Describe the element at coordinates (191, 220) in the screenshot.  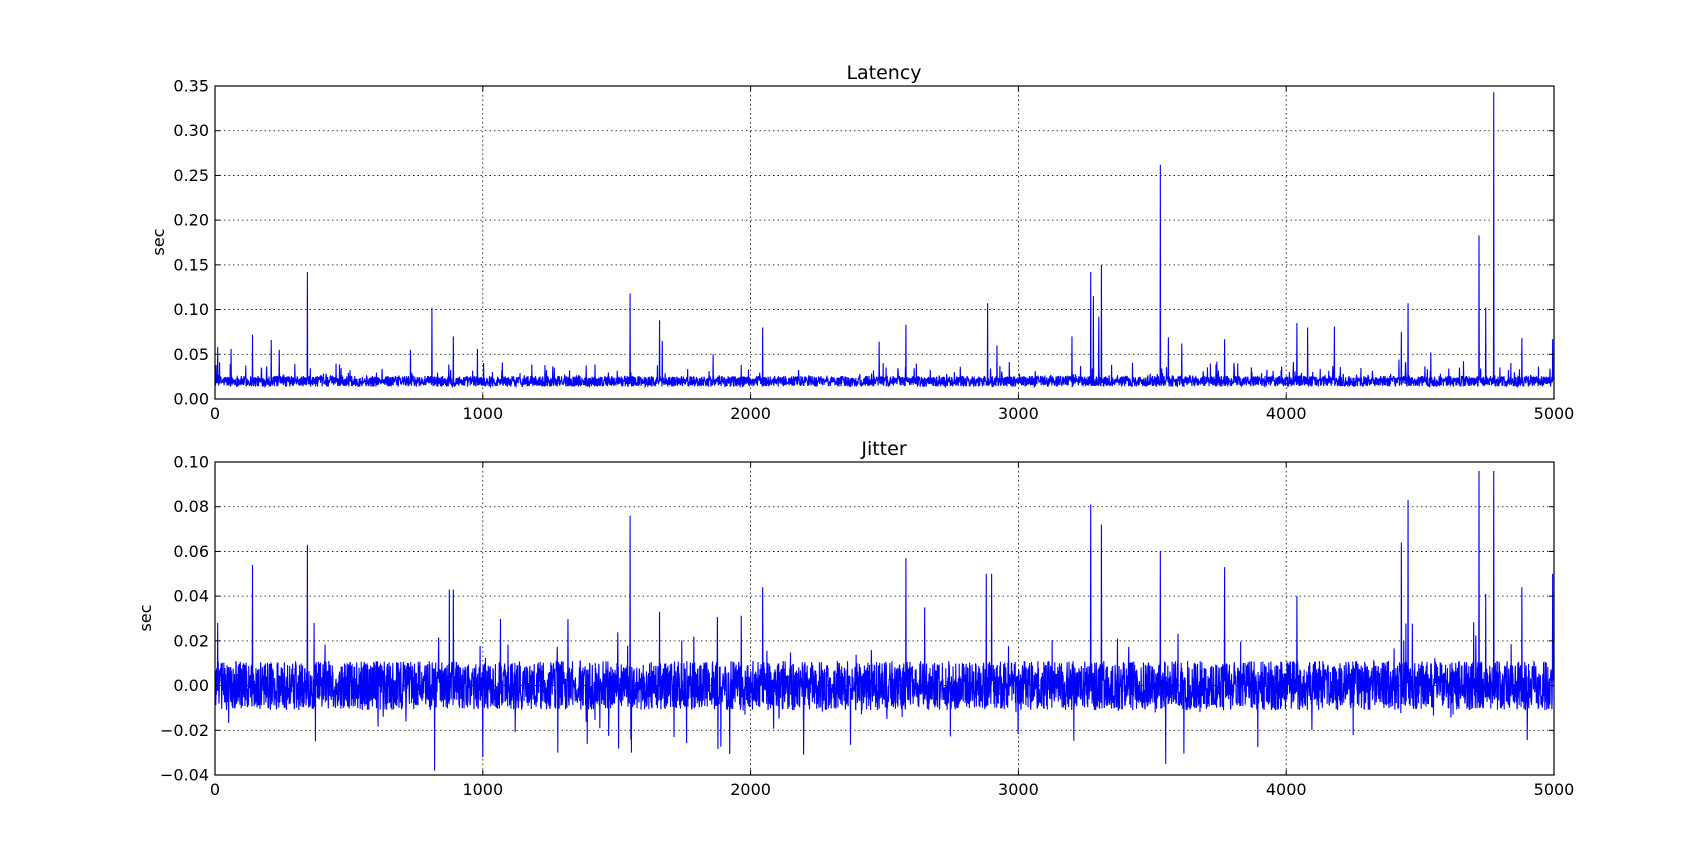
I see `latency-y-tick-label: 0.20` at that location.